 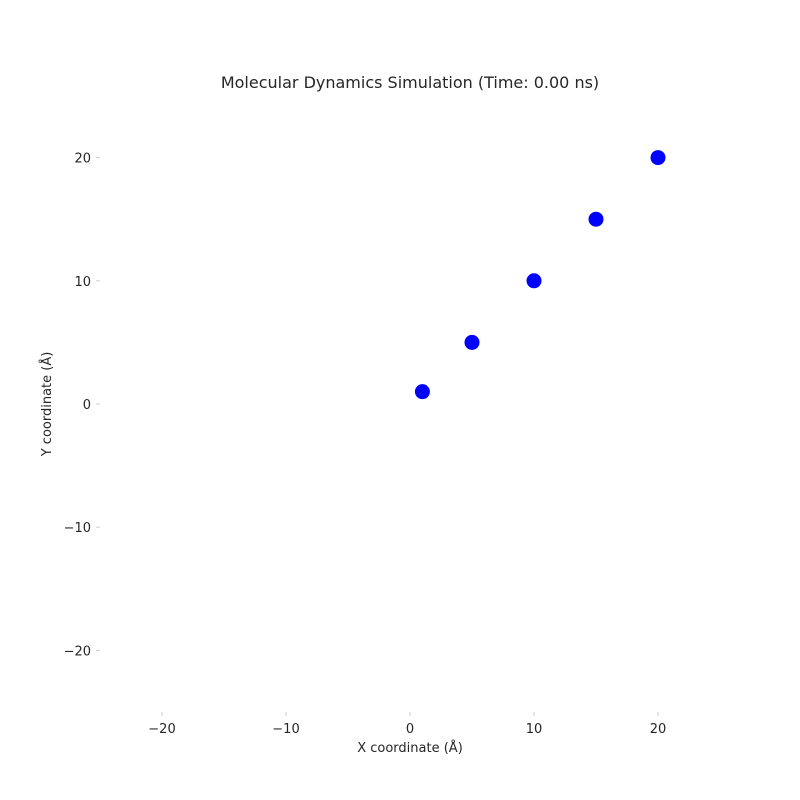 I want to click on x-tick-label: 10, so click(x=534, y=729).